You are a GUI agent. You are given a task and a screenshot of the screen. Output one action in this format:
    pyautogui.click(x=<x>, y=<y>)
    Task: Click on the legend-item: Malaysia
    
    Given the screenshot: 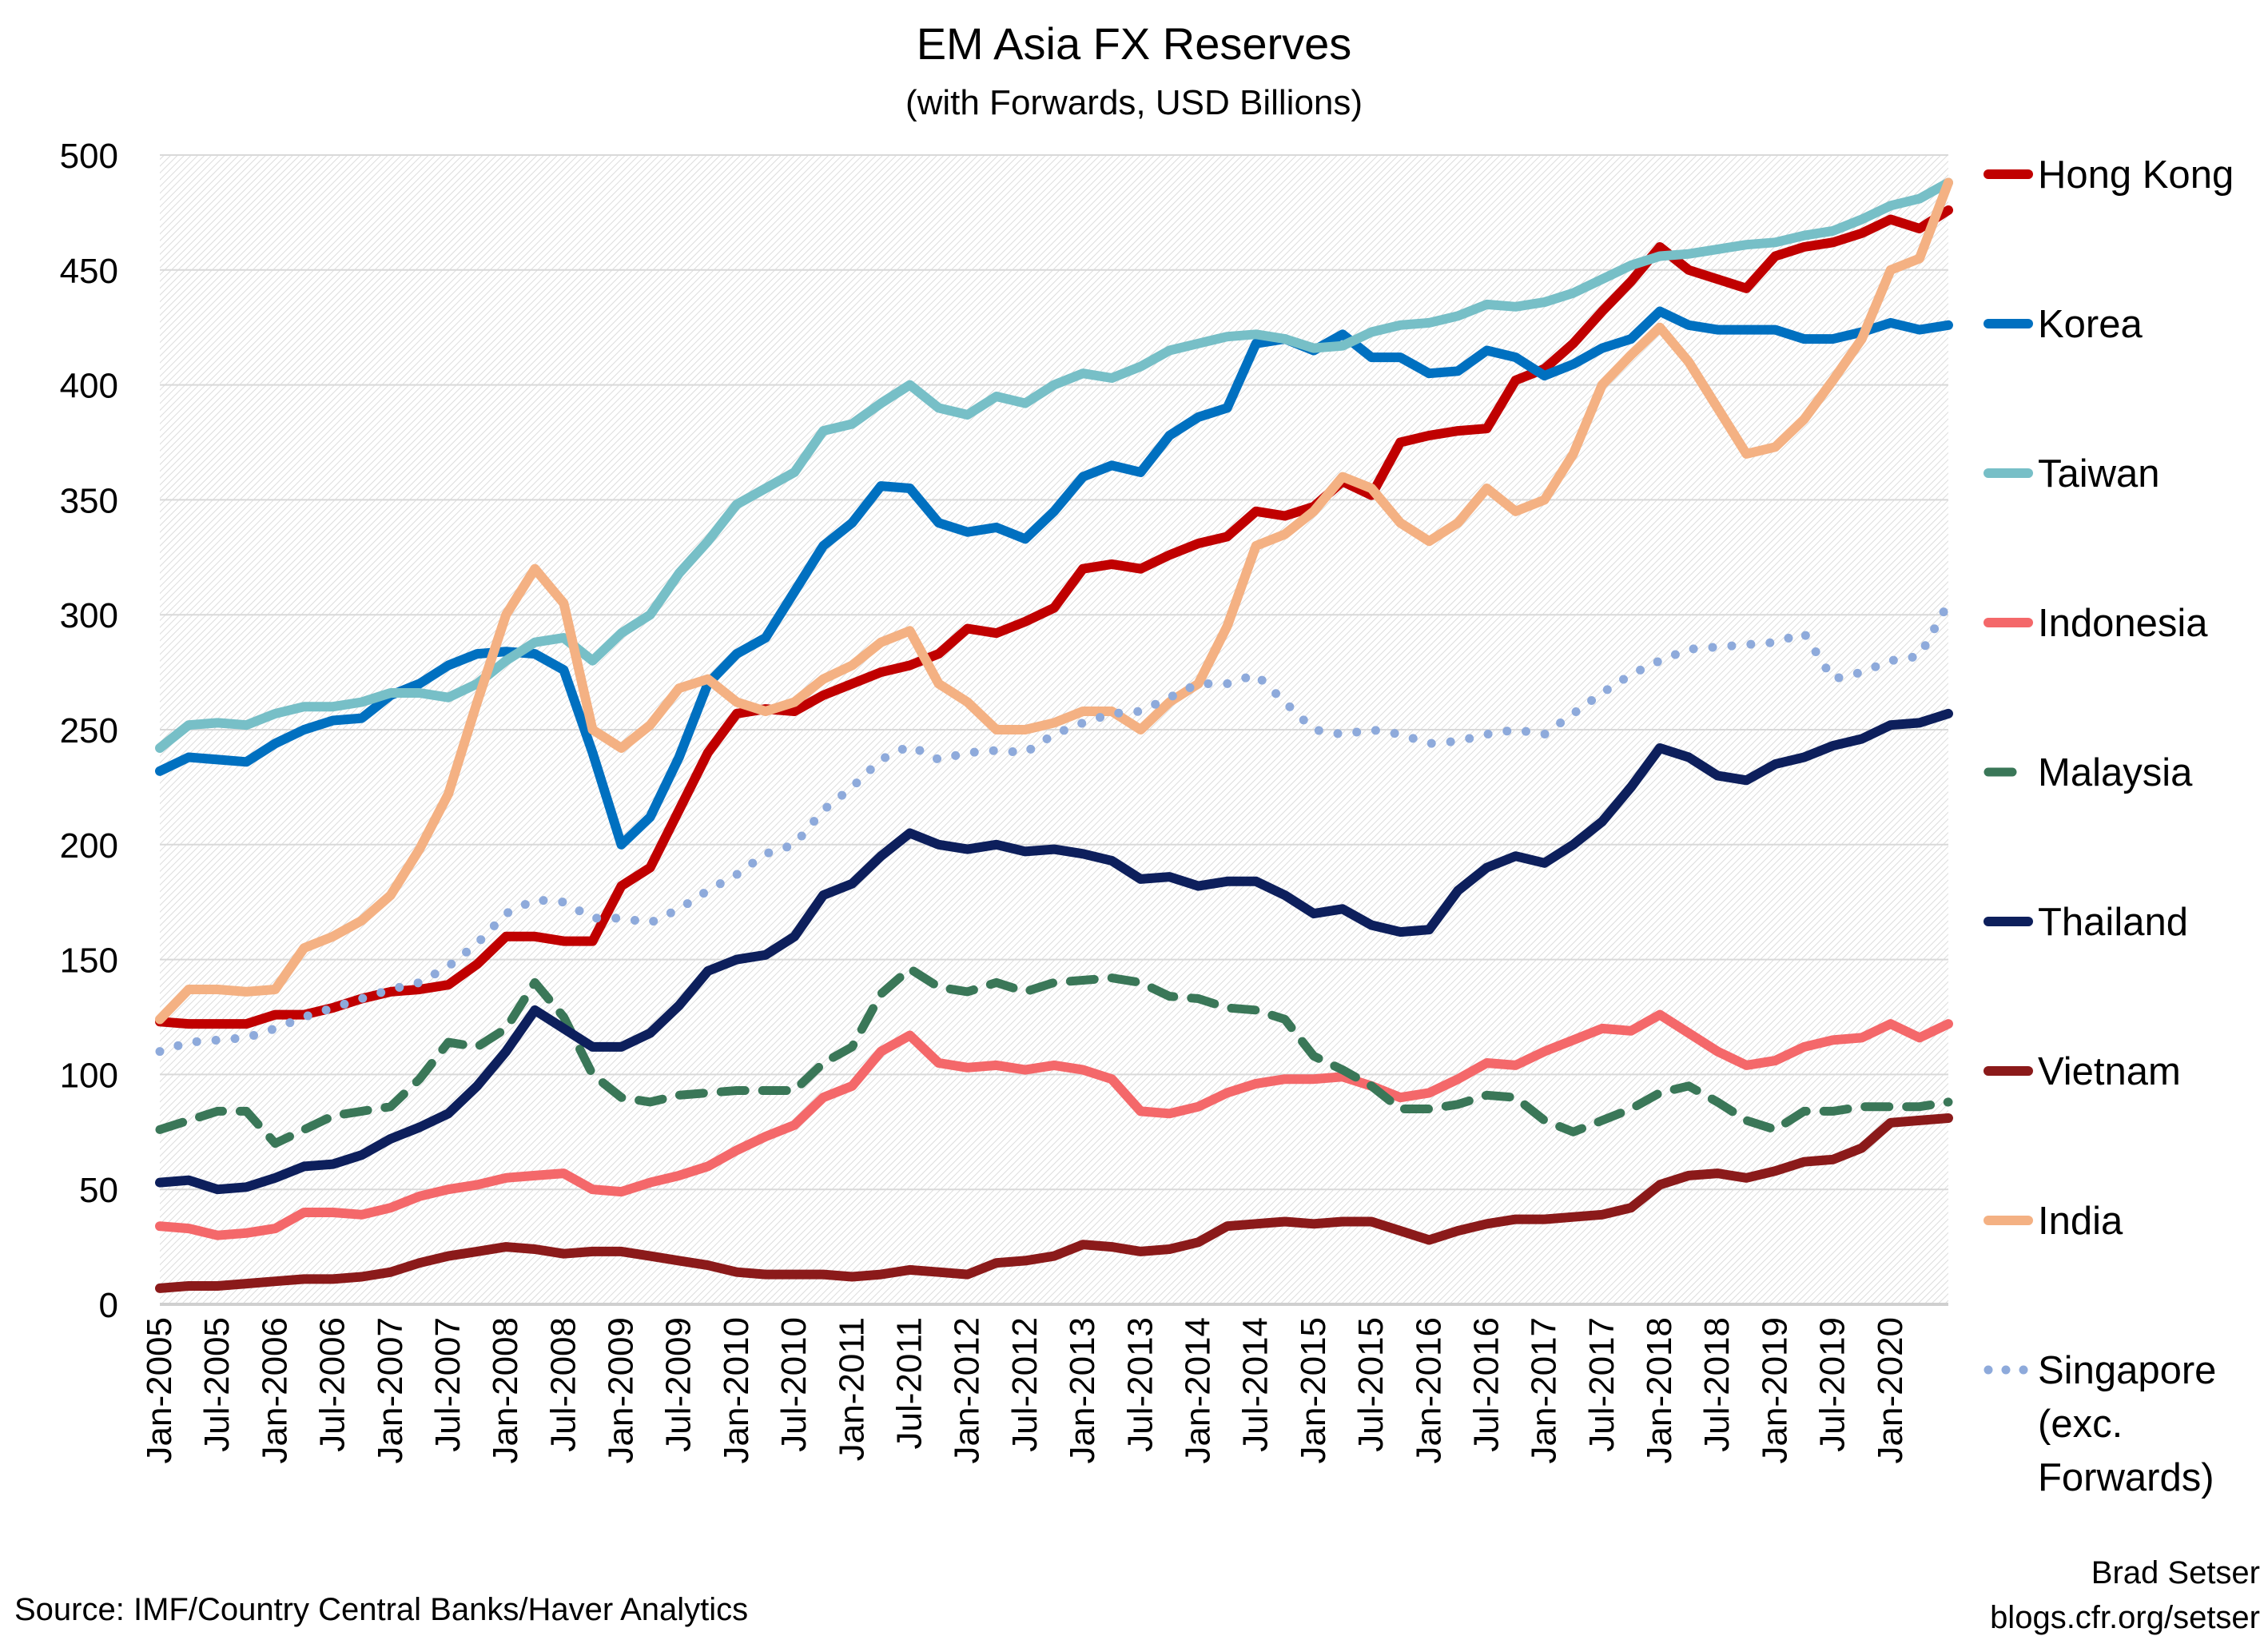 What is the action you would take?
    pyautogui.click(x=2088, y=772)
    